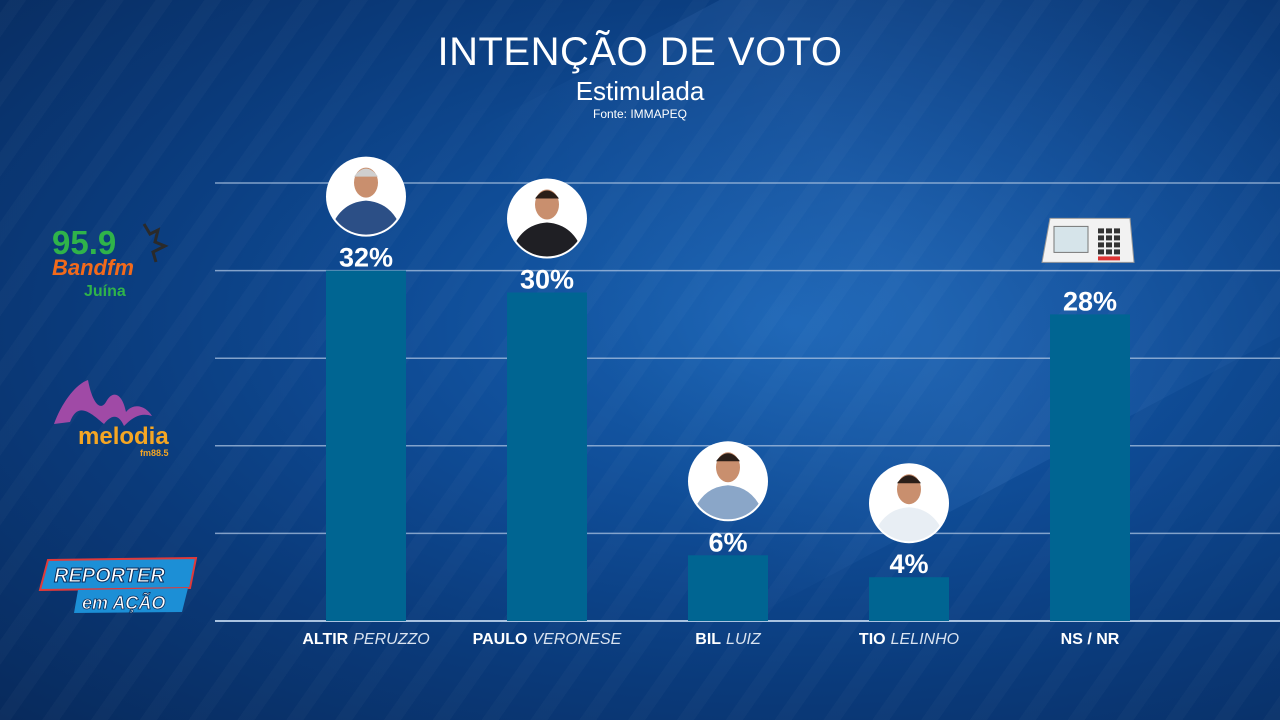 The image size is (1280, 720). Describe the element at coordinates (84, 242) in the screenshot. I see `bandfm-freq: 95.9` at that location.